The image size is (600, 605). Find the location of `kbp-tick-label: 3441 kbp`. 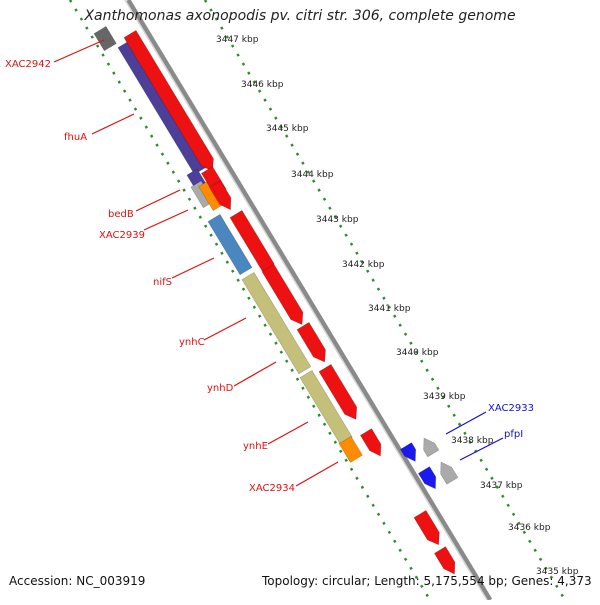

kbp-tick-label: 3441 kbp is located at coordinates (389, 309).